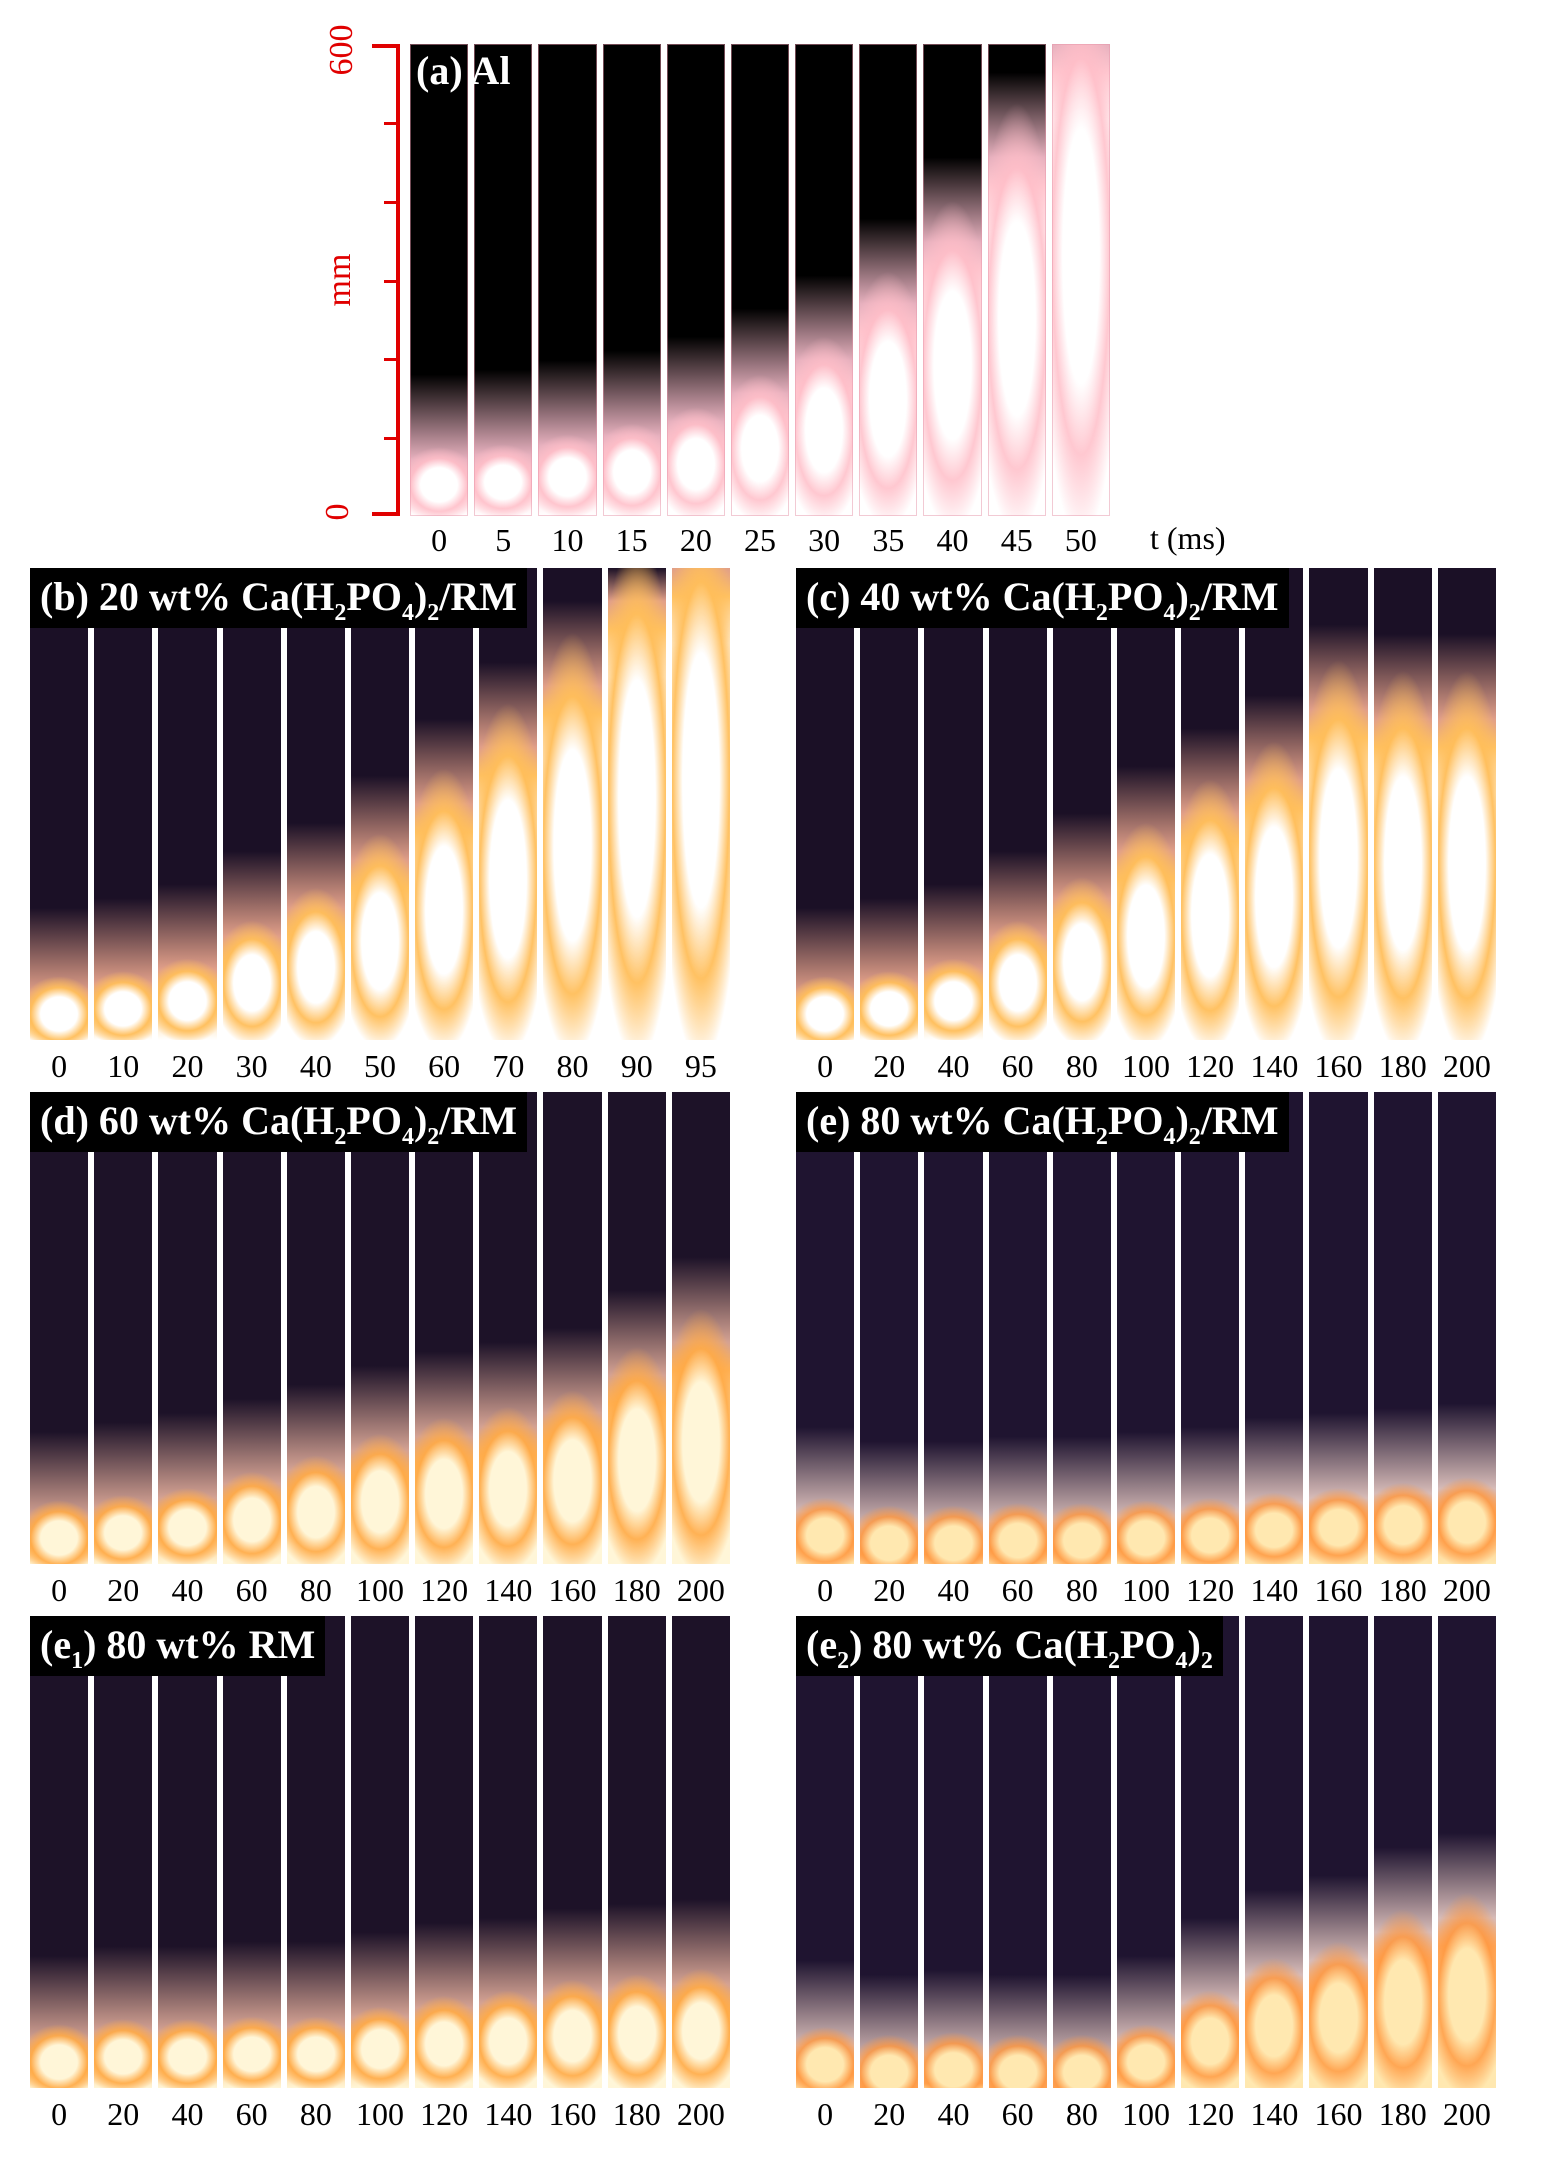  I want to click on tick-label-b-10: 10, so click(123, 1066).